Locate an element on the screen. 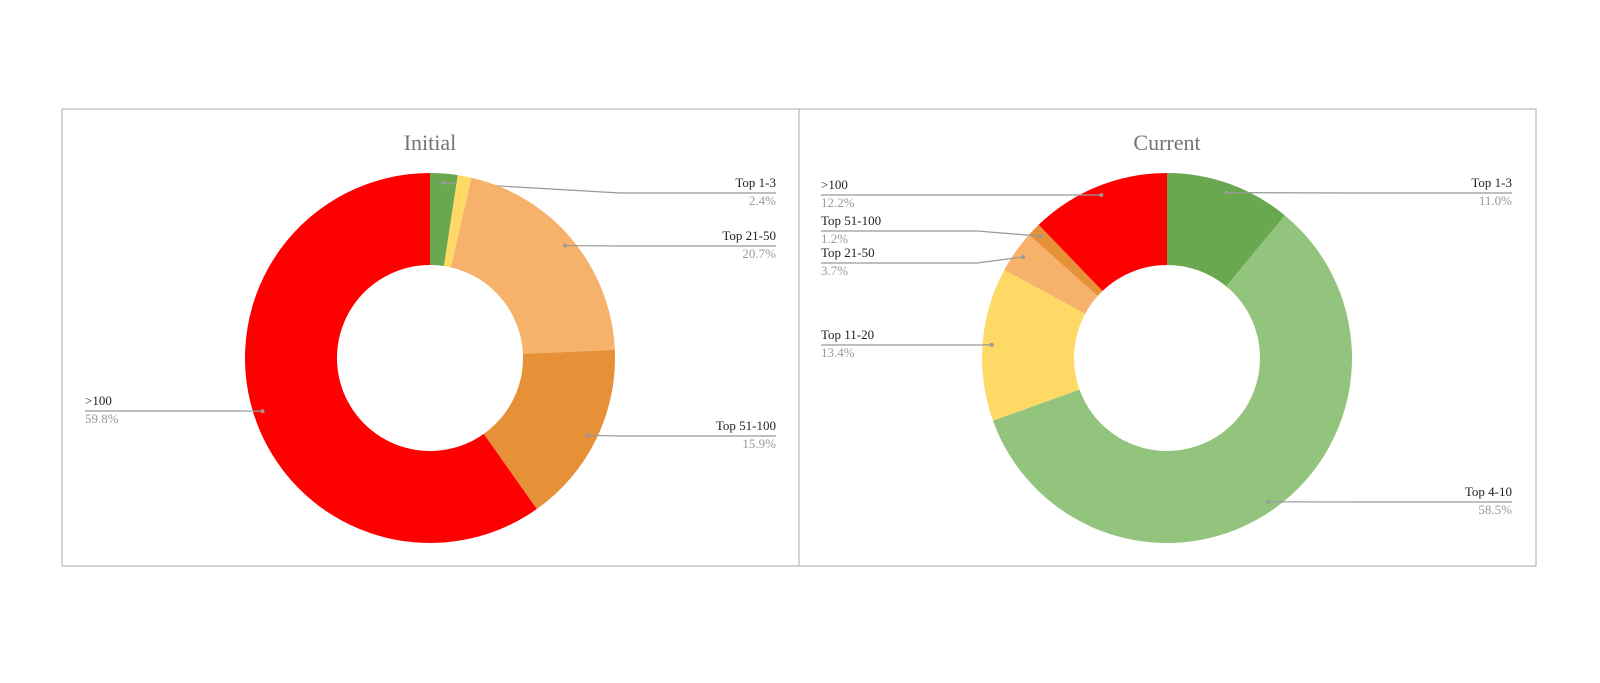 Image resolution: width=1600 pixels, height=683 pixels. slice-value: 15.9% is located at coordinates (759, 443).